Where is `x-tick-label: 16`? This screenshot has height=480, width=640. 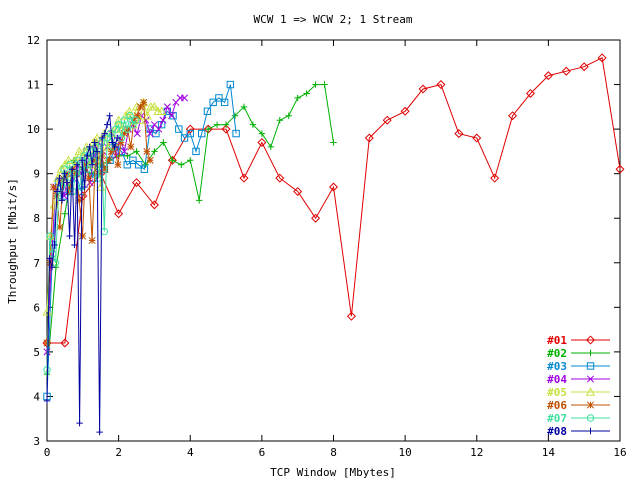
x-tick-label: 16 is located at coordinates (619, 452).